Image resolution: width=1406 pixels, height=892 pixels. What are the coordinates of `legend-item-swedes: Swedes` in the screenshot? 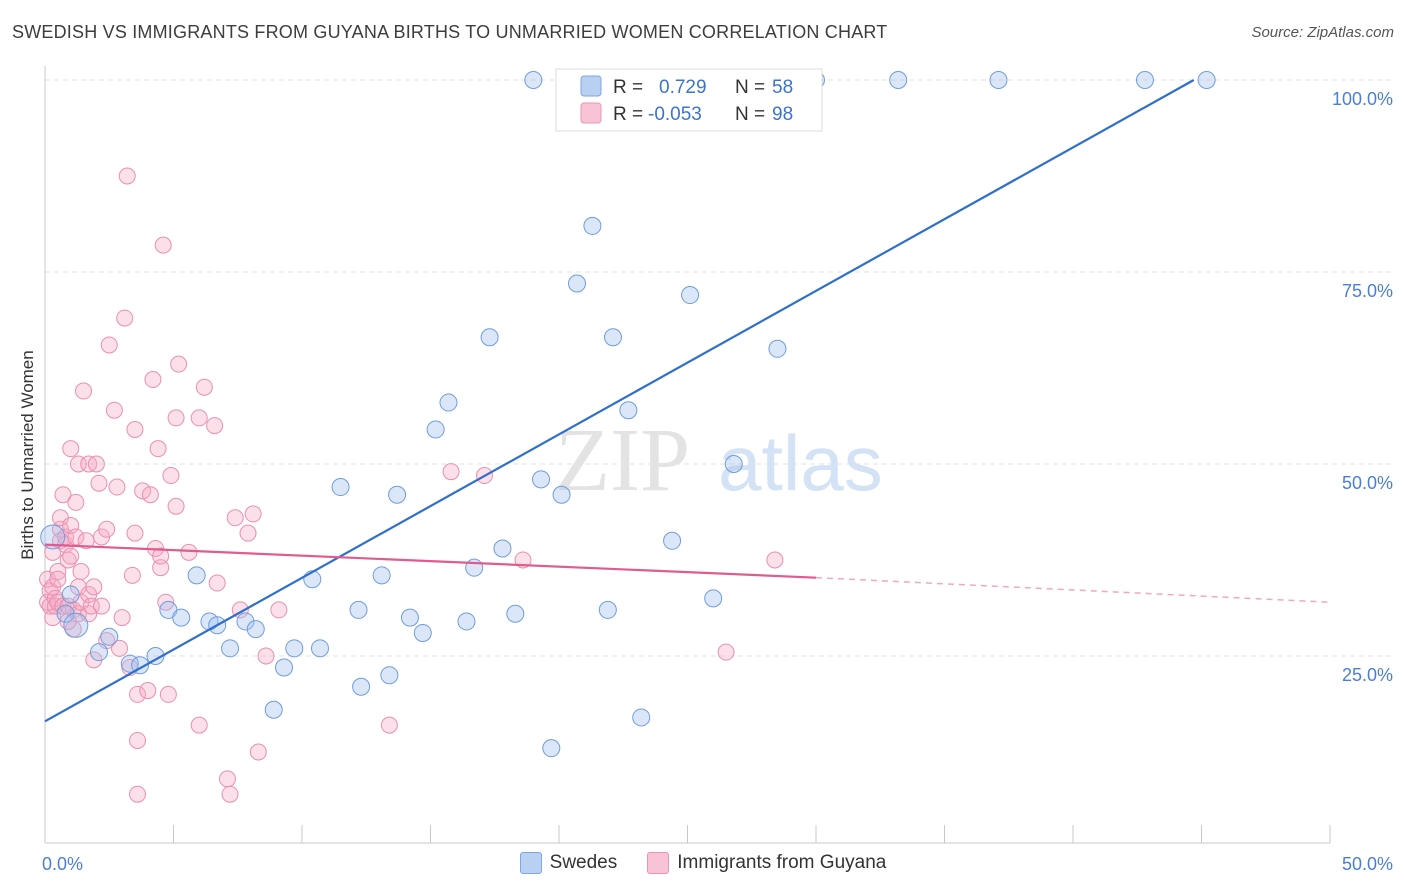 It's located at (568, 863).